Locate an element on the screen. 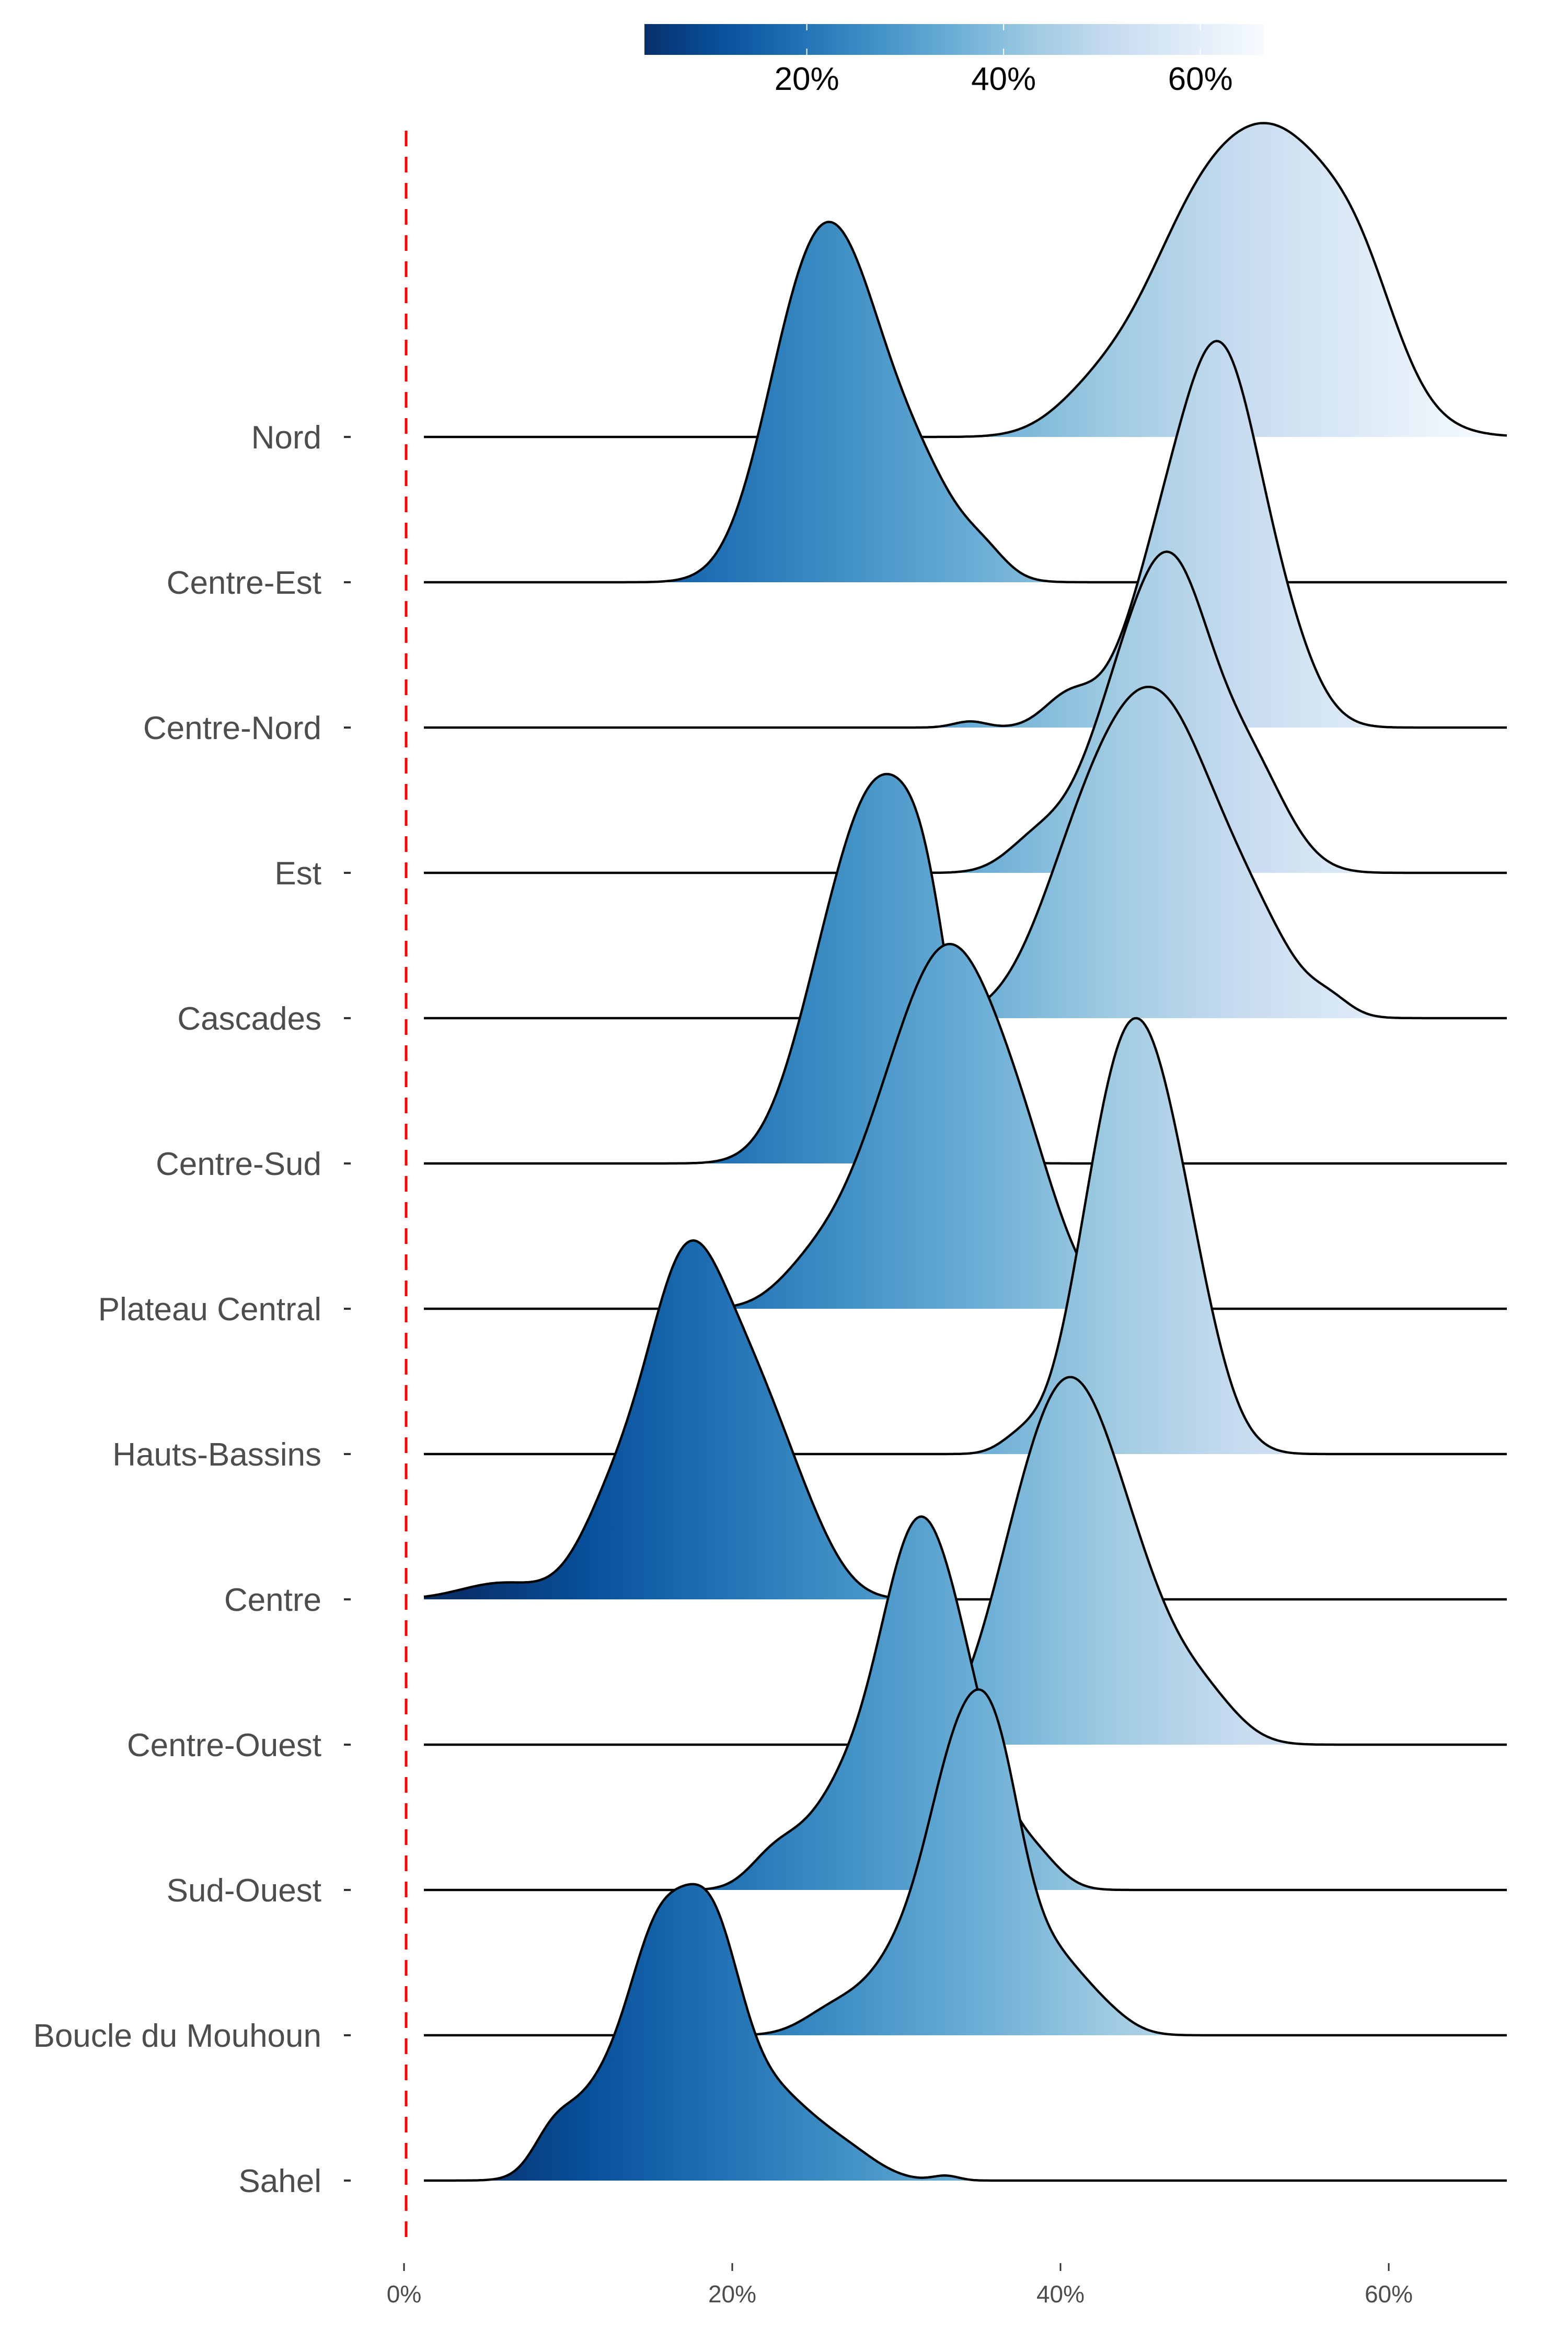 The width and height of the screenshot is (1568, 2352). legend-tick-label: 40% is located at coordinates (1003, 79).